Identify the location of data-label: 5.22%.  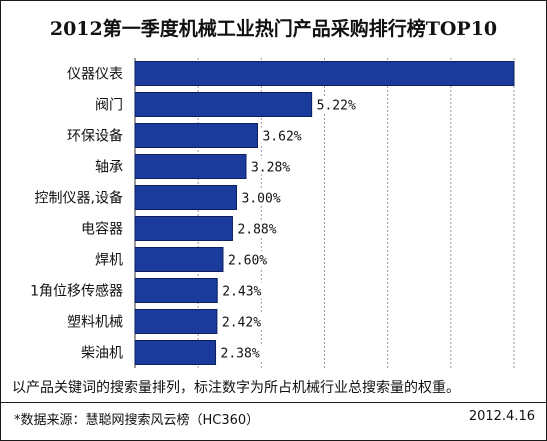
(336, 106).